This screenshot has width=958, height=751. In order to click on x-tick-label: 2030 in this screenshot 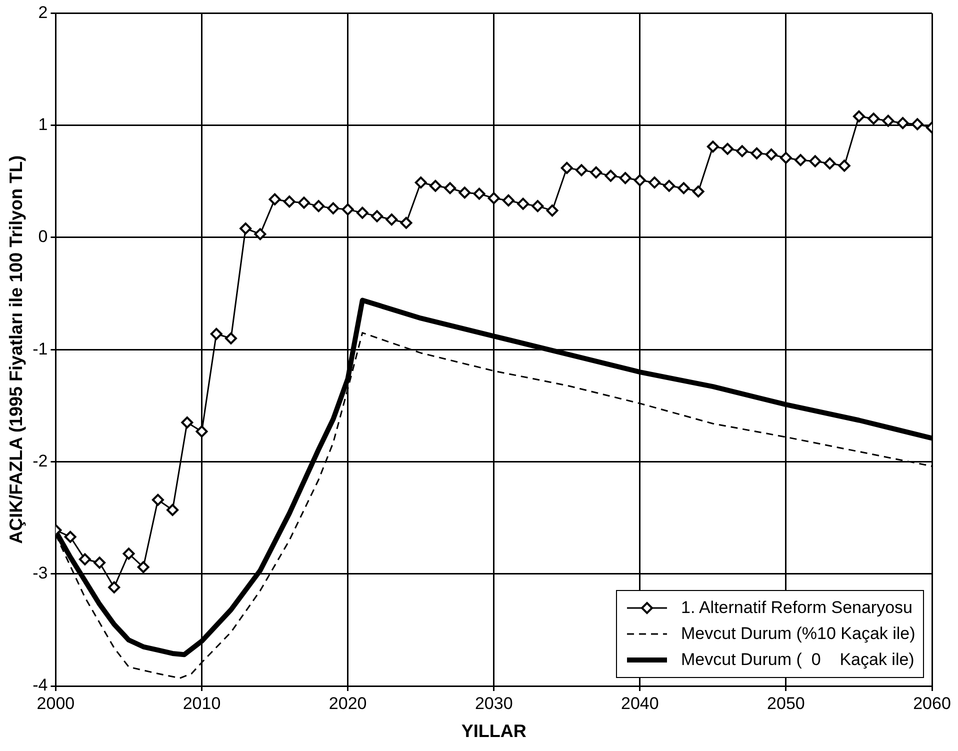, I will do `click(493, 703)`.